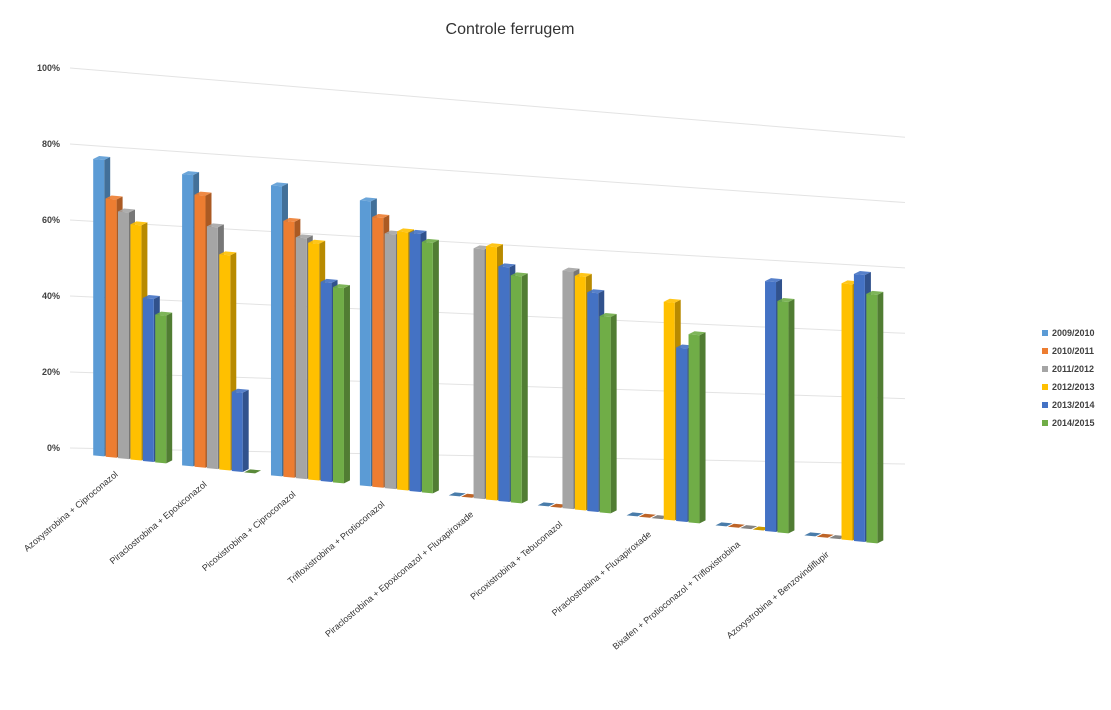 The width and height of the screenshot is (1111, 710). Describe the element at coordinates (1073, 333) in the screenshot. I see `legend-label: 2009/2010` at that location.